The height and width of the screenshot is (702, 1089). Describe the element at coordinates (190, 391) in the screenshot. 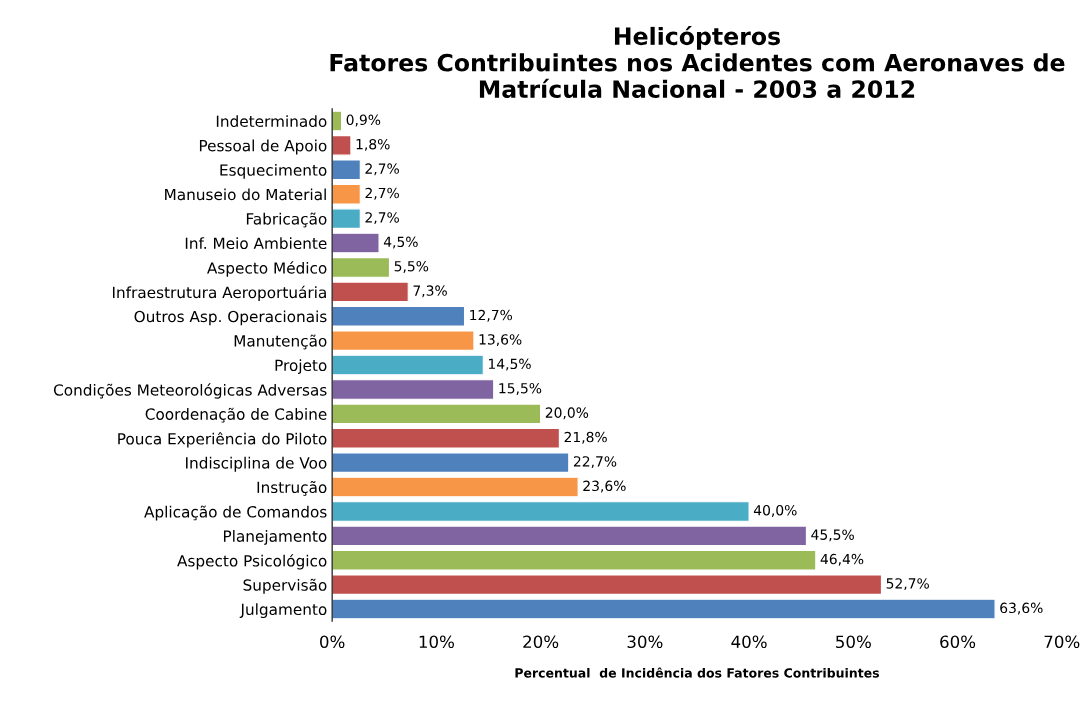

I see `y-tick-label: Condições Meteorológicas Adversas` at that location.